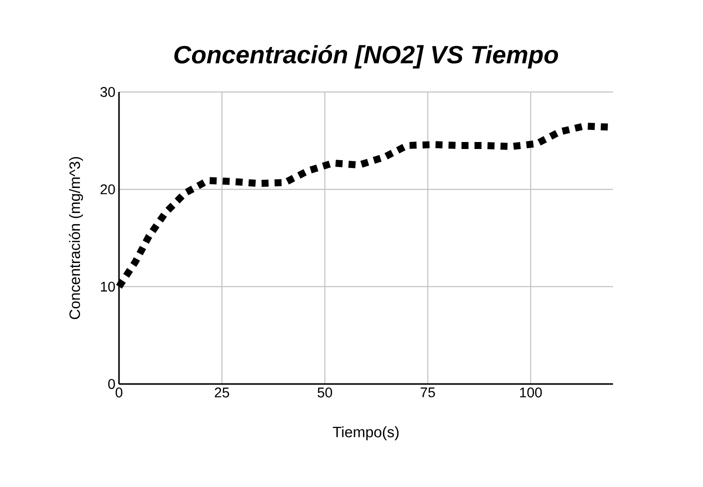 This screenshot has width=703, height=487. Describe the element at coordinates (325, 393) in the screenshot. I see `x-tick-label: 50` at that location.